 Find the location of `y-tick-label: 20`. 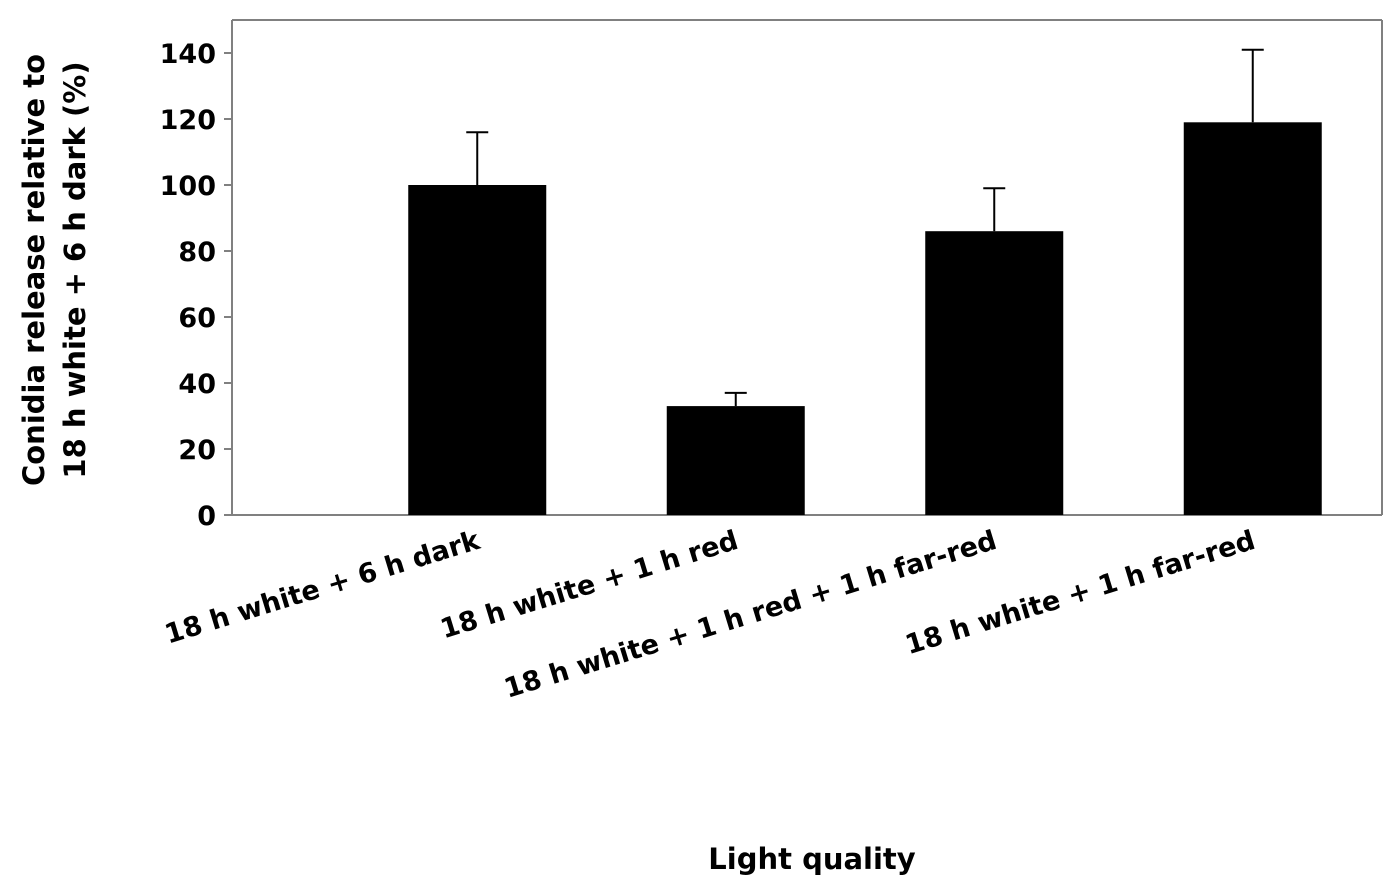

y-tick-label: 20 is located at coordinates (197, 450).